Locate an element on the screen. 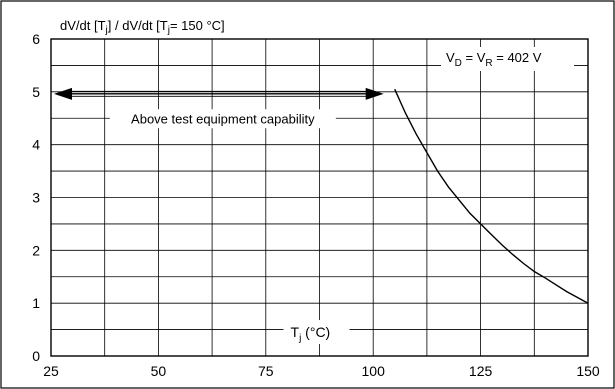 This screenshot has width=615, height=389. y-tick-label: 5 is located at coordinates (36, 92).